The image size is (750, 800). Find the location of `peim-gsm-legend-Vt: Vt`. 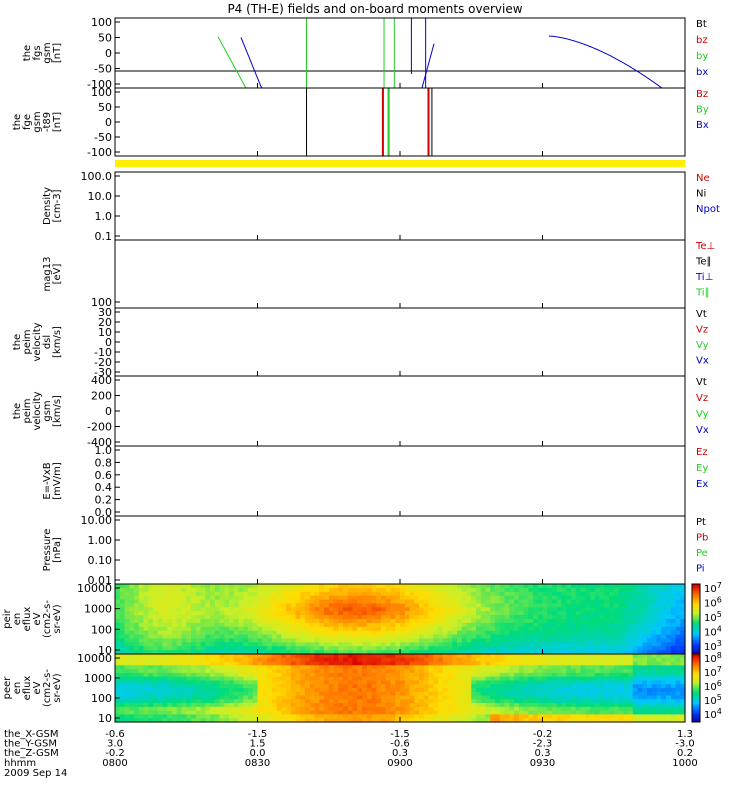

peim-gsm-legend-Vt: Vt is located at coordinates (701, 382).